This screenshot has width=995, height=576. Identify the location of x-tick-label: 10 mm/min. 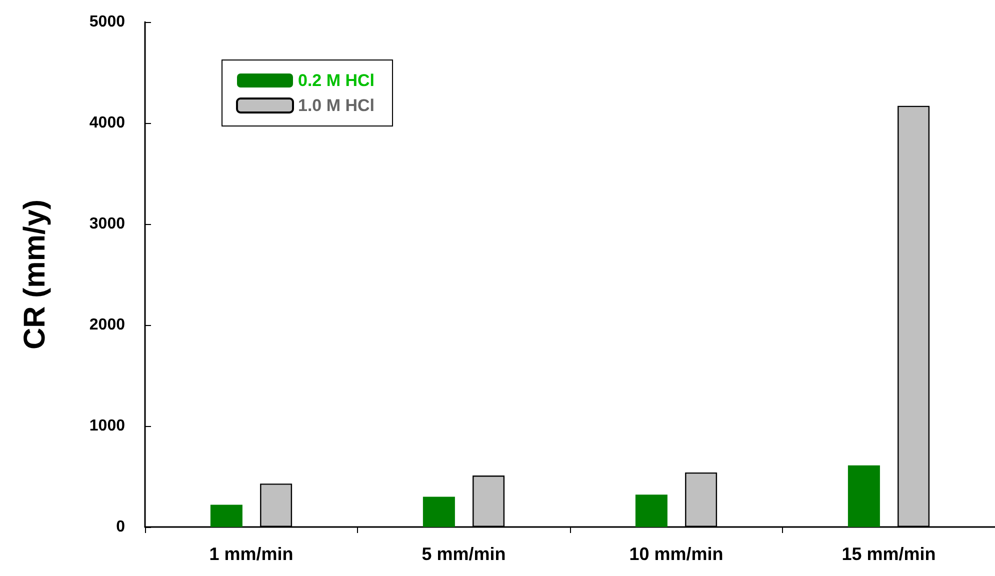
(676, 554).